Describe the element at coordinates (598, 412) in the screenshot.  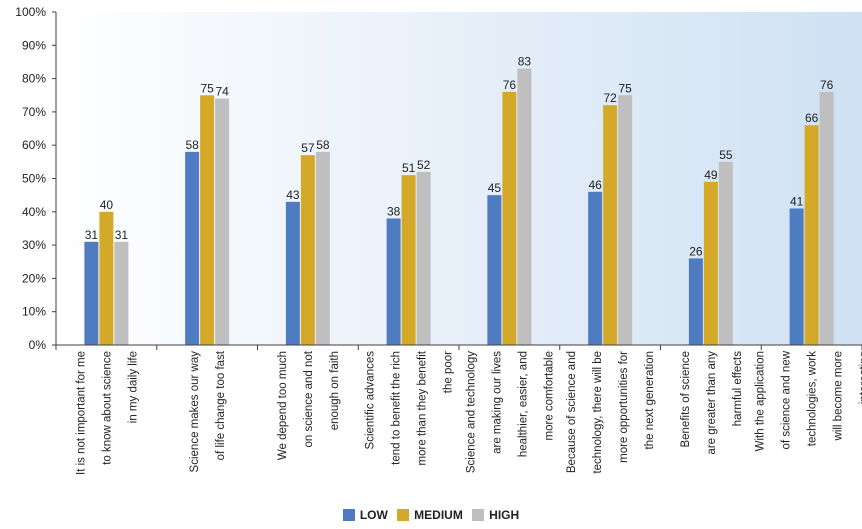
I see `category-label-line: technology, there will be` at that location.